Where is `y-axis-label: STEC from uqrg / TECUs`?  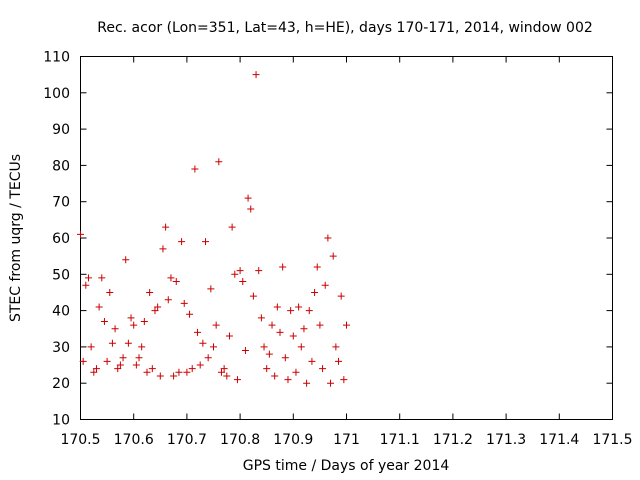
y-axis-label: STEC from uqrg / TECUs is located at coordinates (16, 238).